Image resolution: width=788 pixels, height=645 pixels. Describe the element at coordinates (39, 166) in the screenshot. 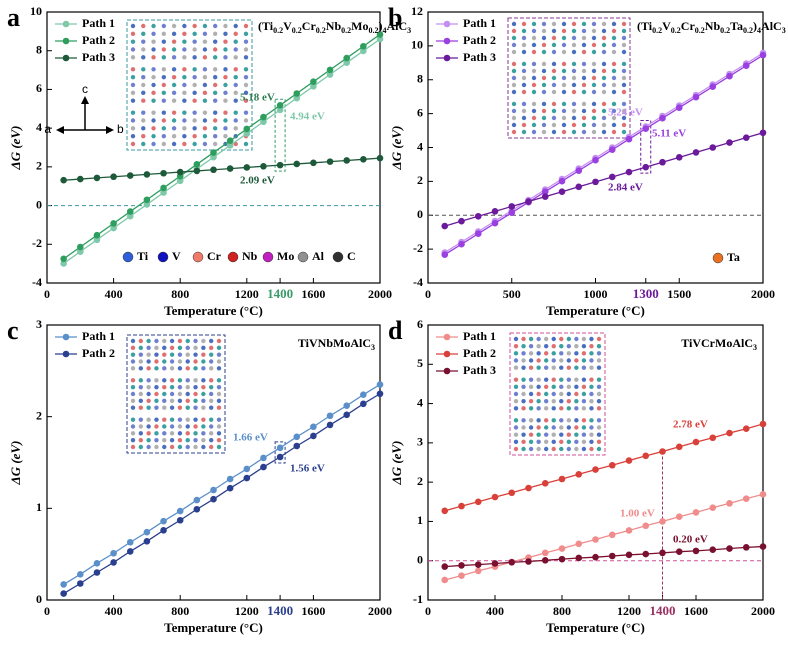

I see `y-tick-label: 2` at that location.